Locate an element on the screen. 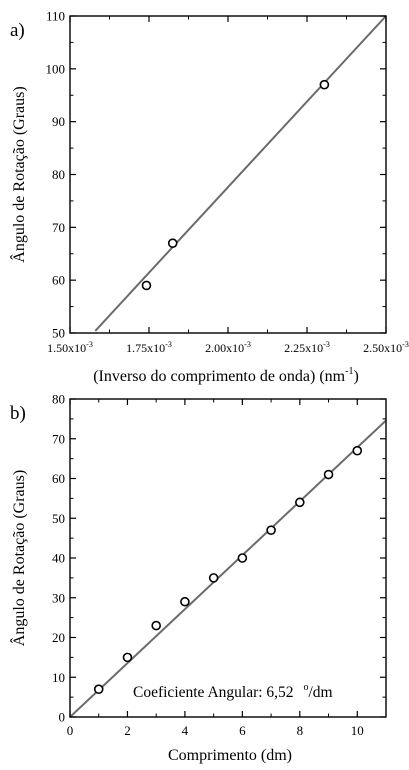  x-tick-label: 0 is located at coordinates (70, 730).